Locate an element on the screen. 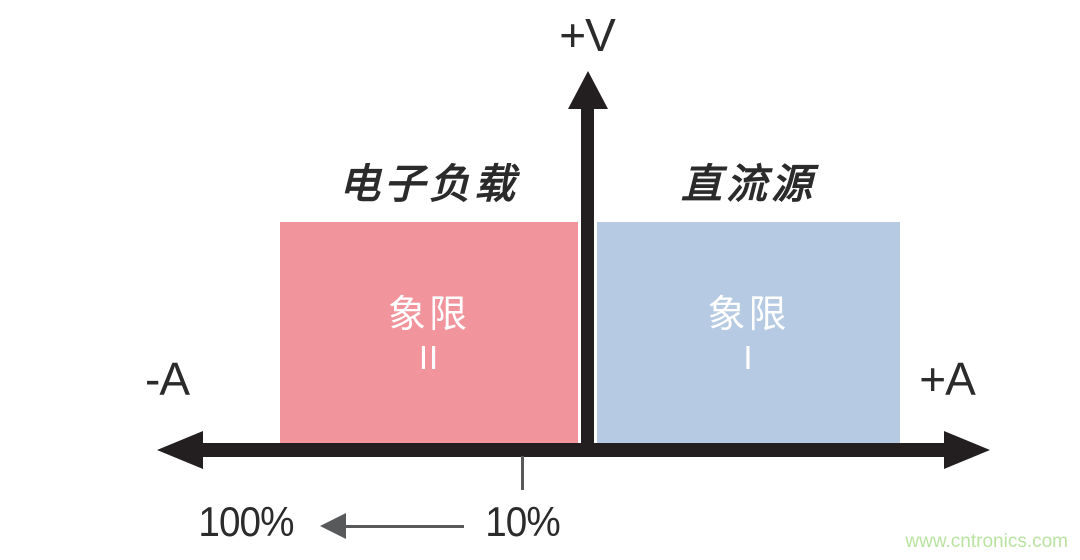  scale-tick-mark is located at coordinates (522, 473).